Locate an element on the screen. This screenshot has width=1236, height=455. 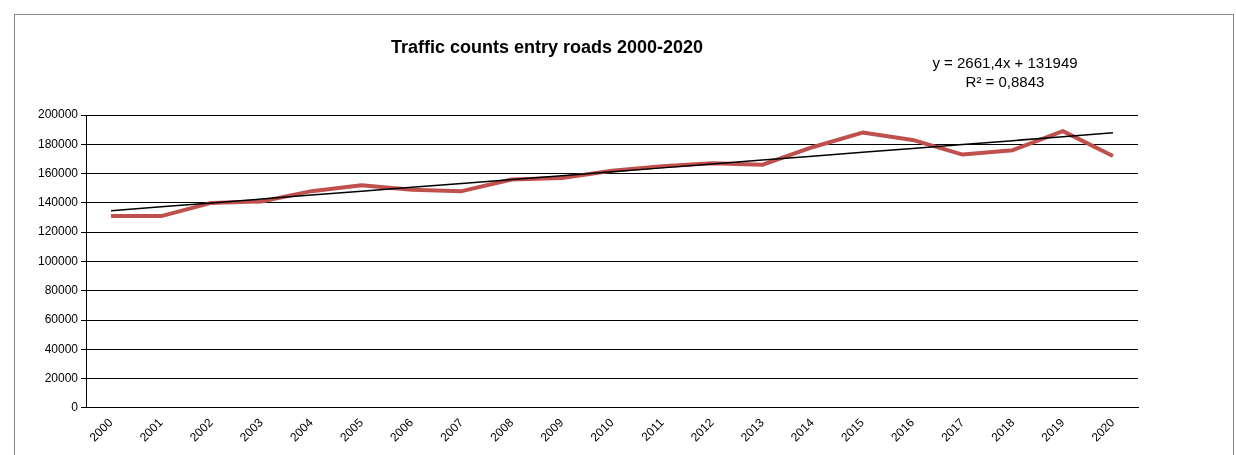
y-tick-label: 100000 is located at coordinates (58, 260).